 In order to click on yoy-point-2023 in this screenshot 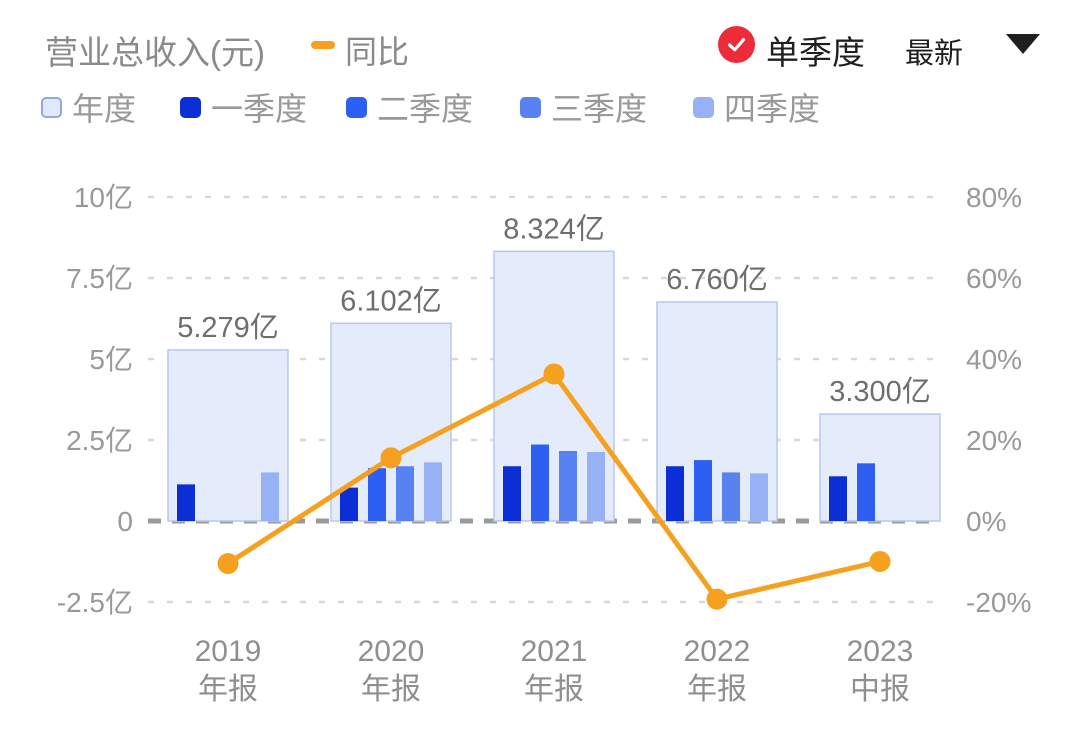, I will do `click(880, 561)`.